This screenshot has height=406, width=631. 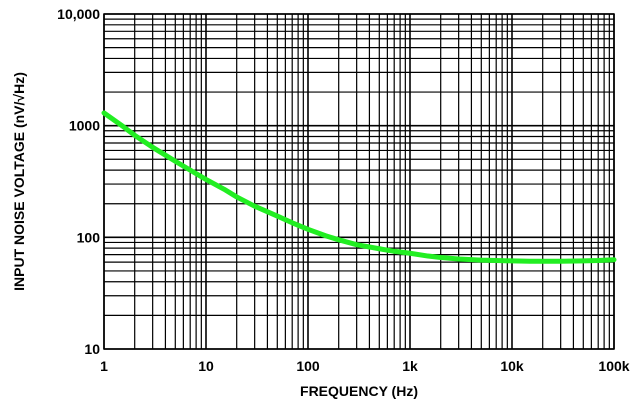 I want to click on y-axis-label: INPUT NOISE VOLTAGE (nV/√Hz), so click(x=19, y=181).